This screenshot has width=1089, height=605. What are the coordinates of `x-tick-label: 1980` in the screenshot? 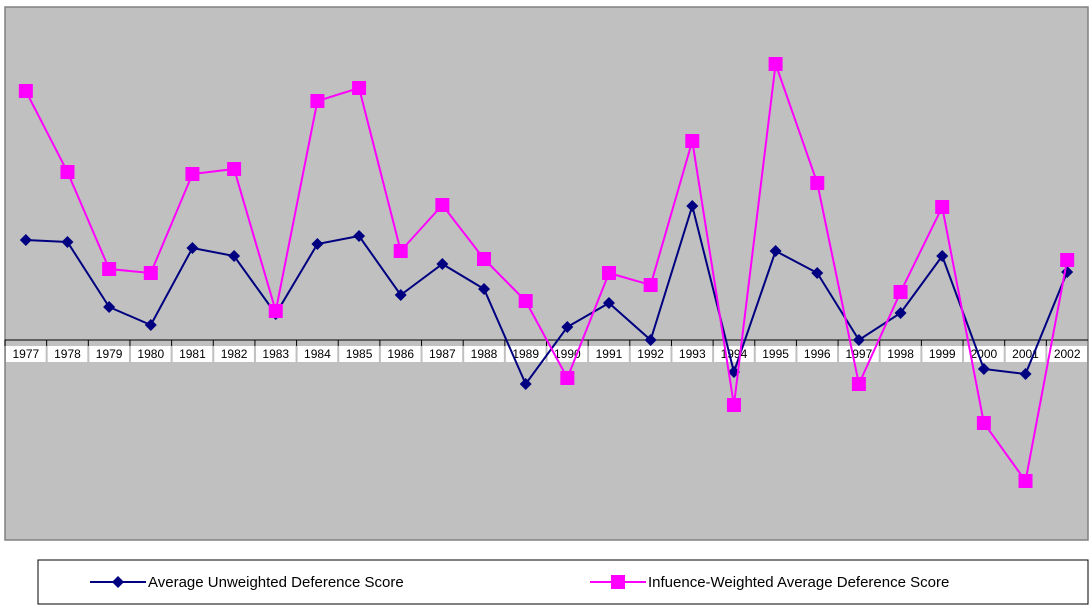 It's located at (150, 354).